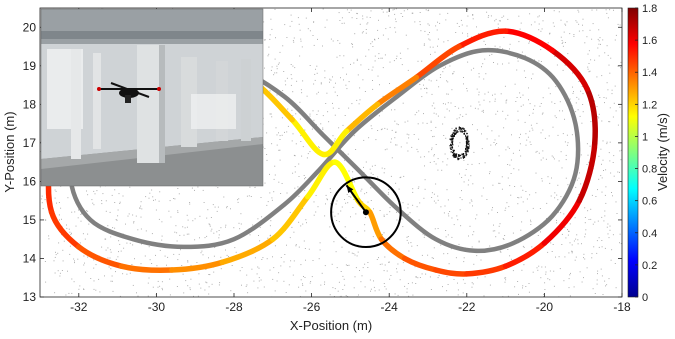 Image resolution: width=675 pixels, height=339 pixels. What do you see at coordinates (30, 297) in the screenshot?
I see `y-tick-label: 13` at bounding box center [30, 297].